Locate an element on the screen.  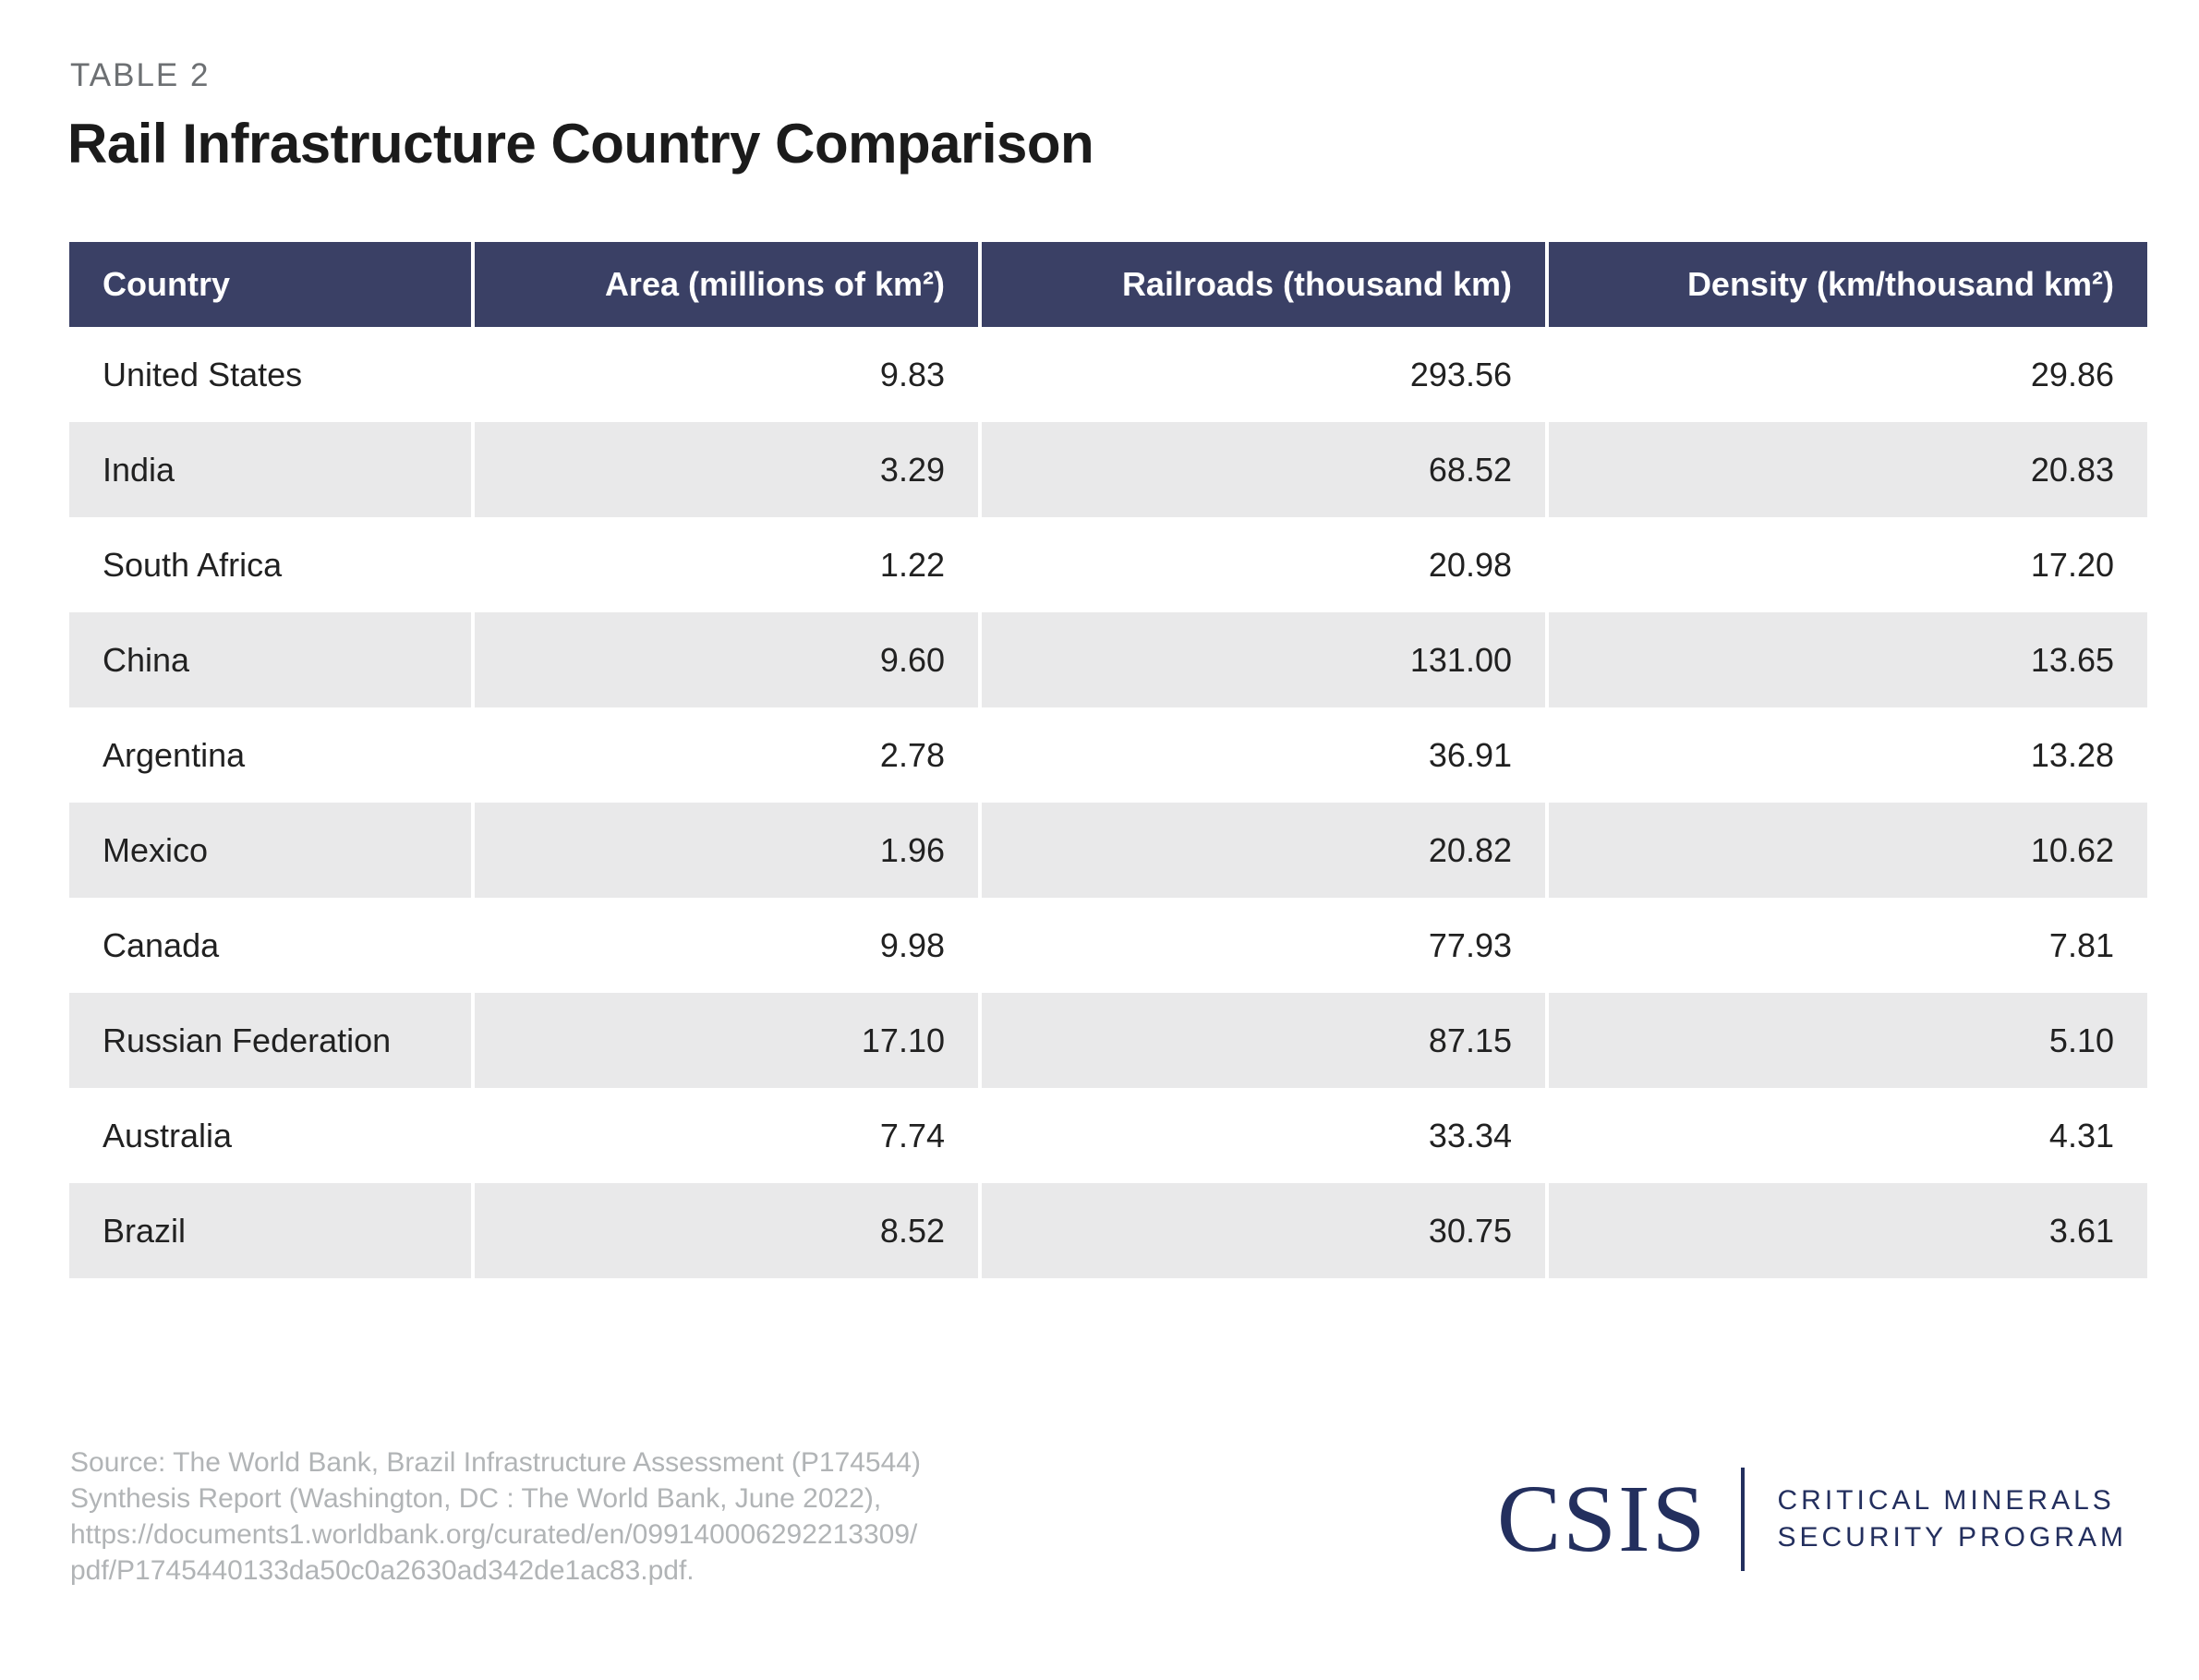
table-row: Russian Federation 17.10 87.15 5.10 is located at coordinates (1108, 1040).